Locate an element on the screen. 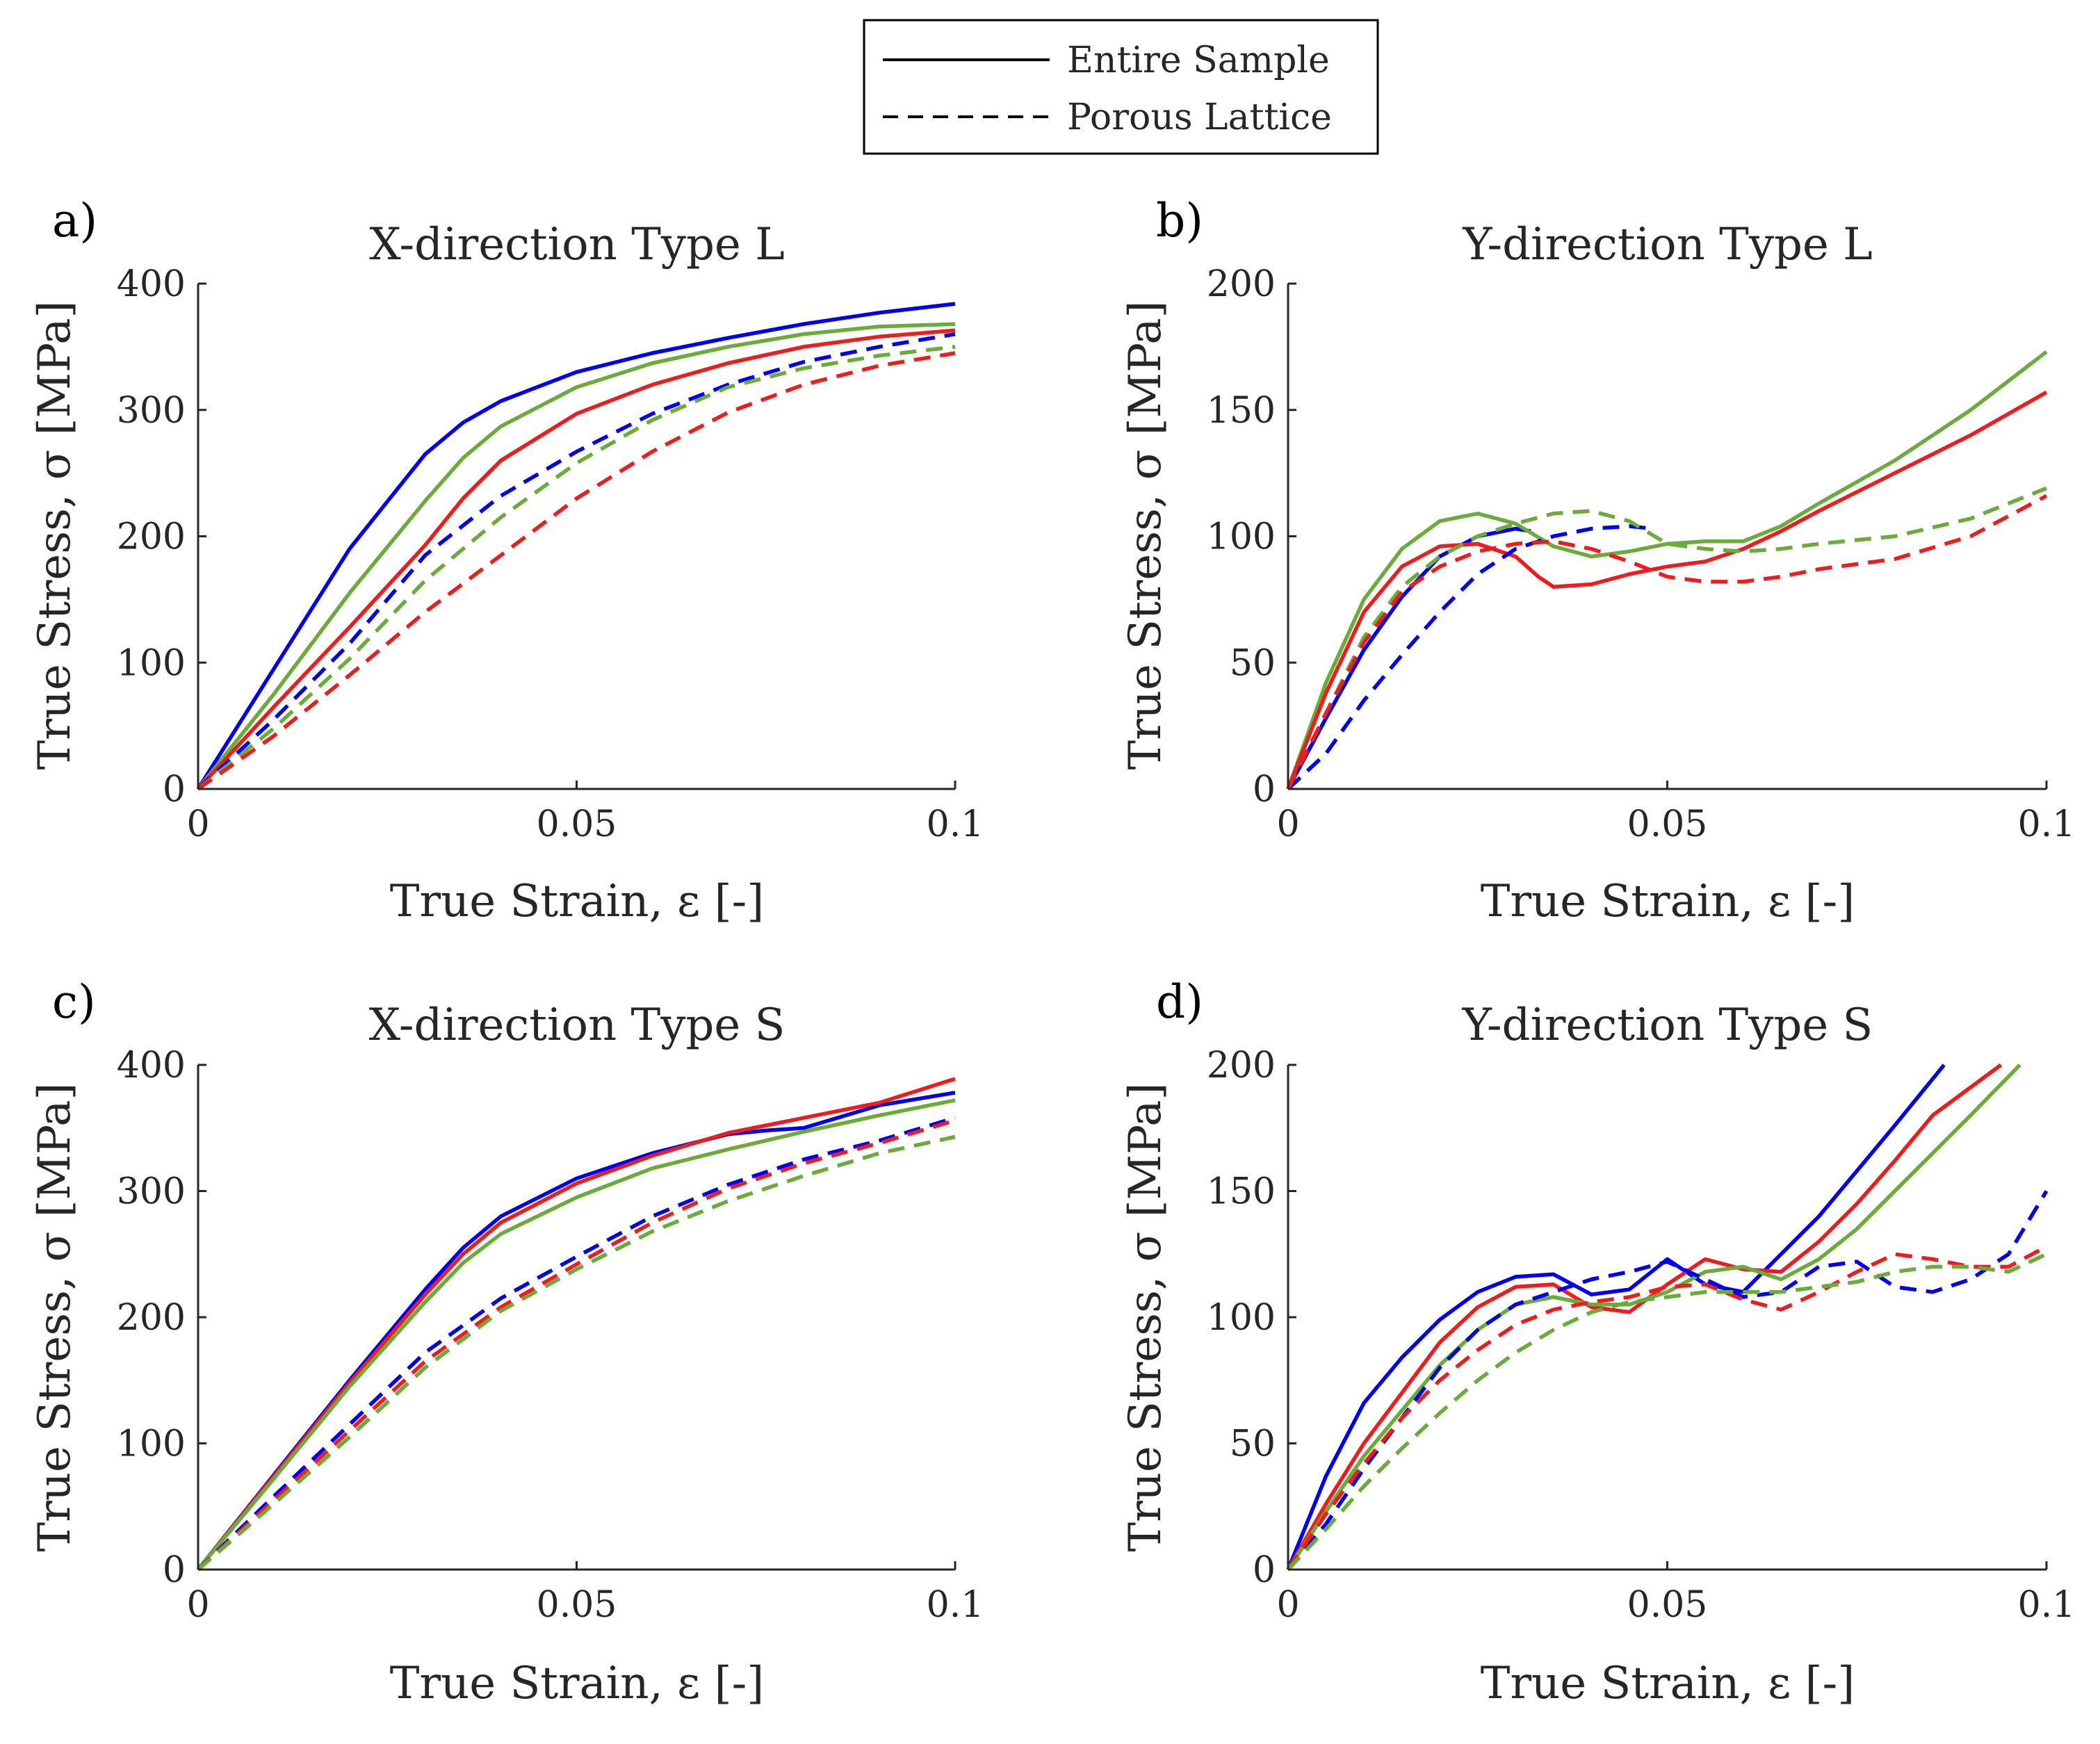  panel-b-series-red-lattice is located at coordinates (1667, 642).